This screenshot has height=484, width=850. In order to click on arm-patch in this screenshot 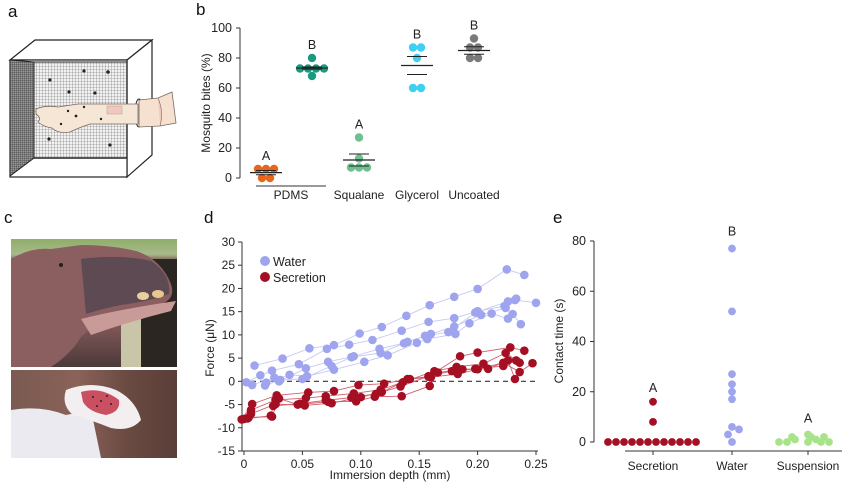, I will do `click(114, 110)`.